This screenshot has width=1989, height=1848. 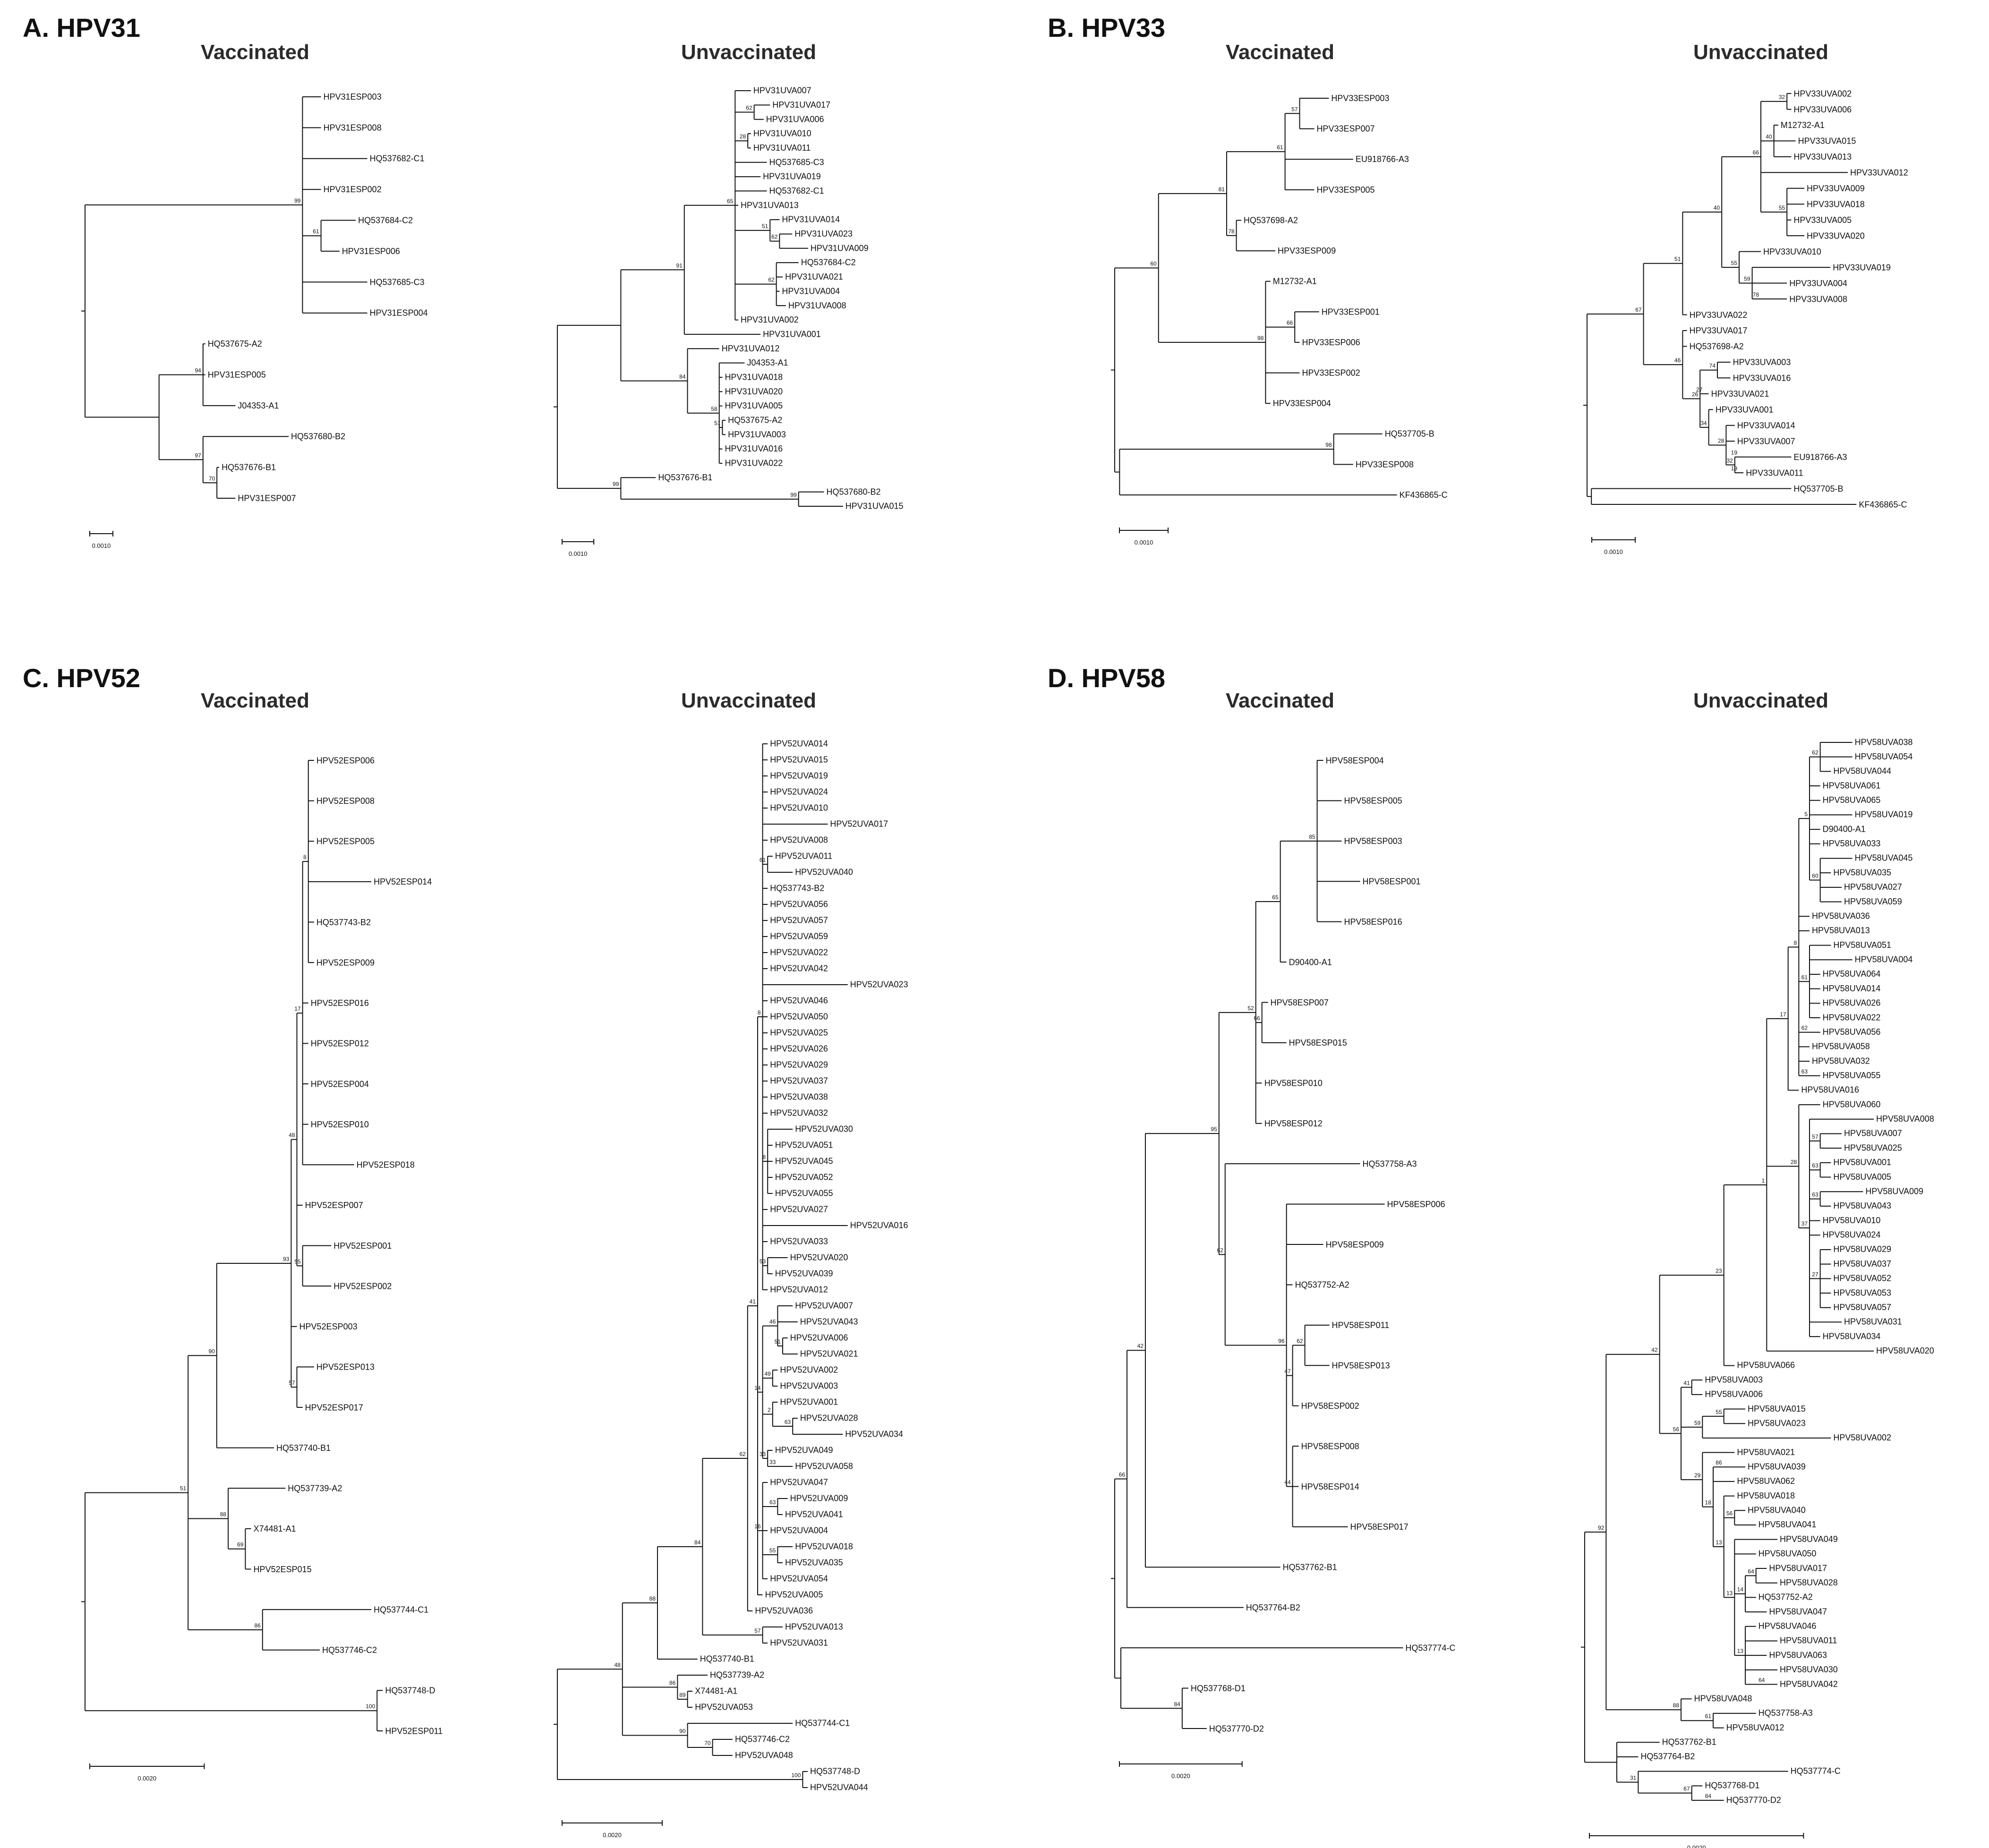 What do you see at coordinates (1312, 837) in the screenshot?
I see `bootstrap-value: 85` at bounding box center [1312, 837].